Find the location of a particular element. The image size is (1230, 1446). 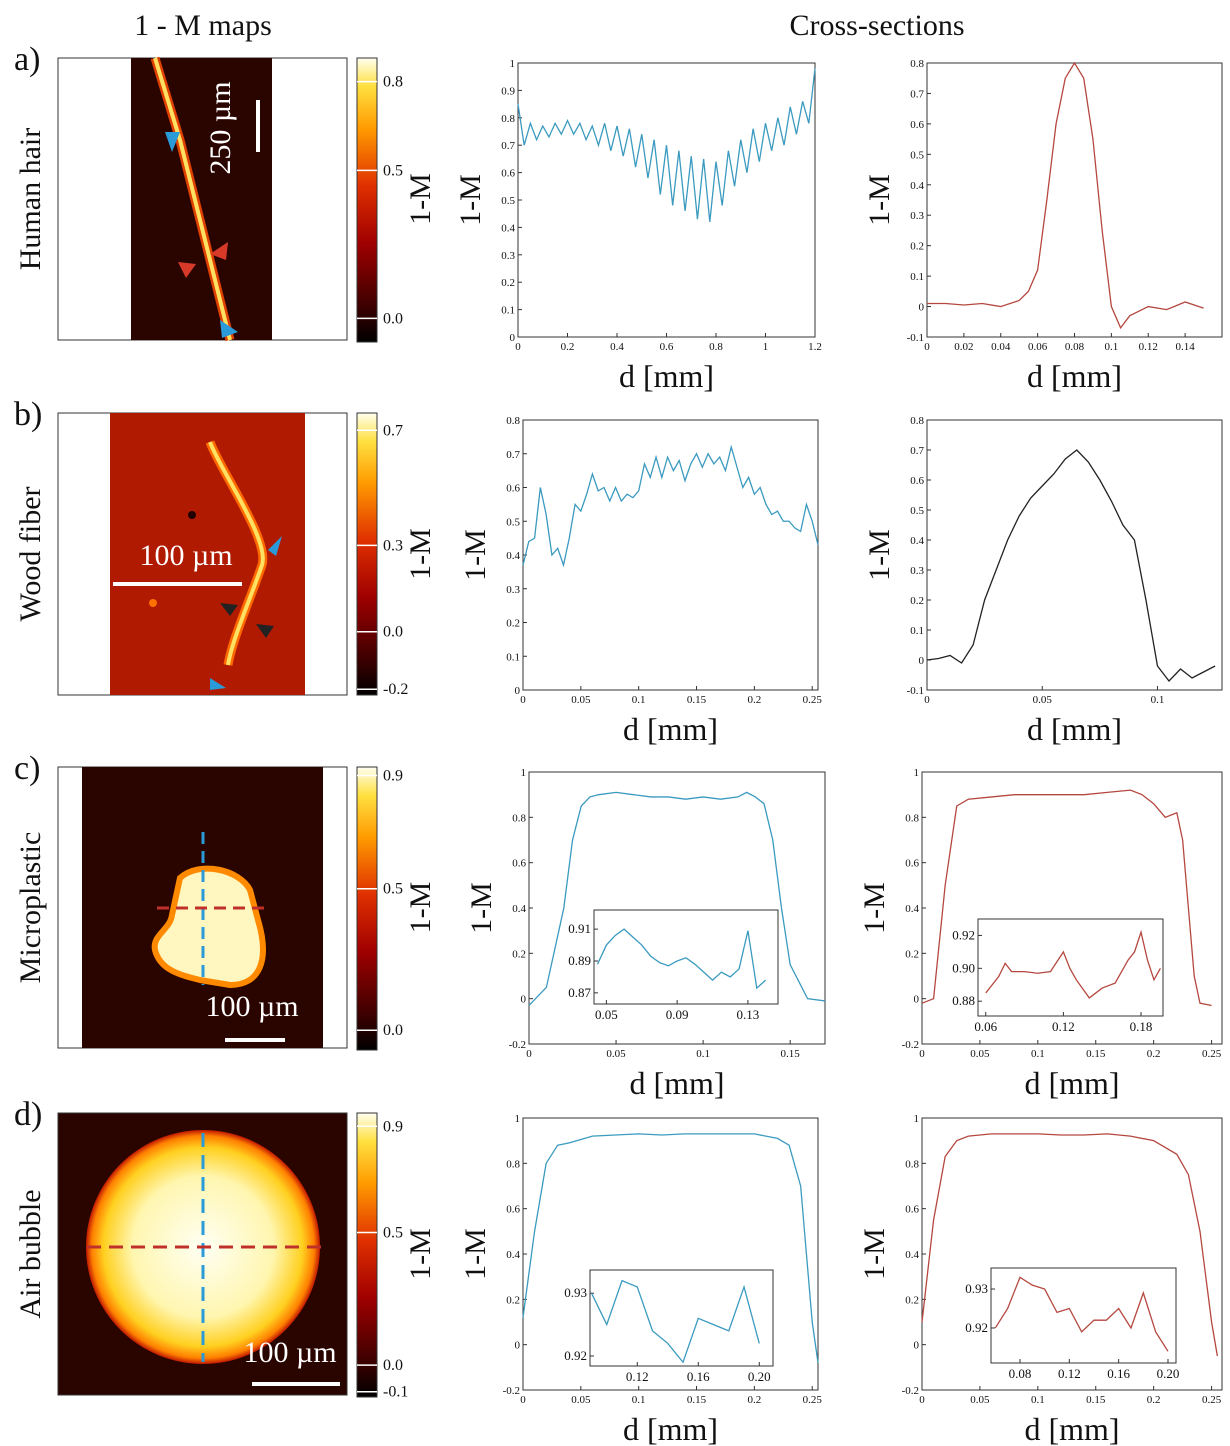

x-tick-label: 0.15 is located at coordinates (1096, 1054).